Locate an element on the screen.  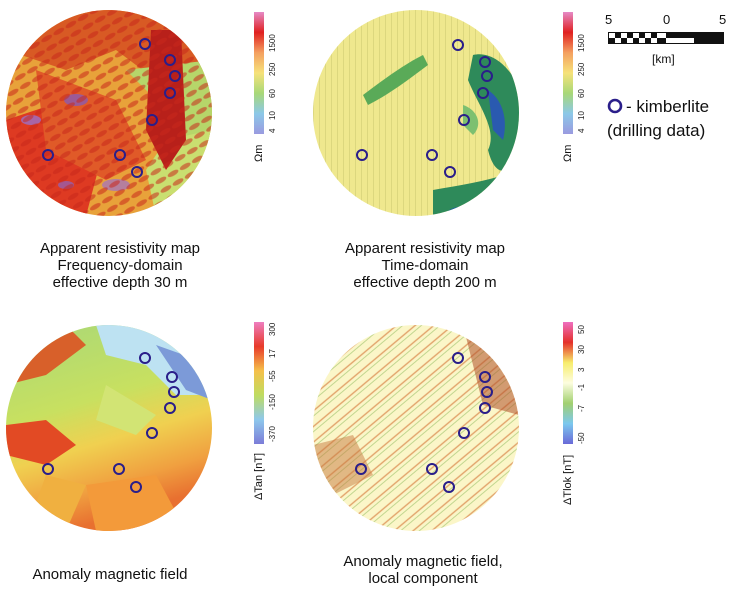
tick-label: 300 is located at coordinates (272, 329).